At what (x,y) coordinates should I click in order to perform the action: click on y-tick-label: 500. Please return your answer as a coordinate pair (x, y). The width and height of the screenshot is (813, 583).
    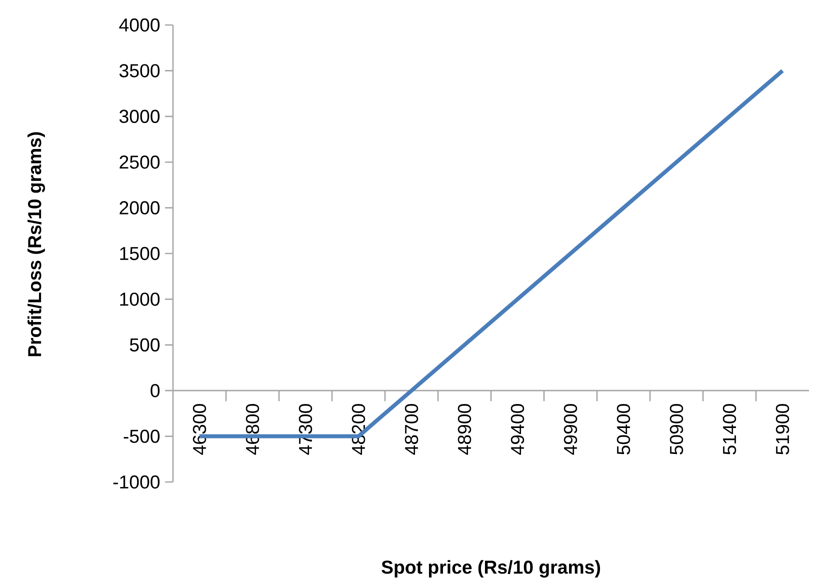
    Looking at the image, I should click on (145, 345).